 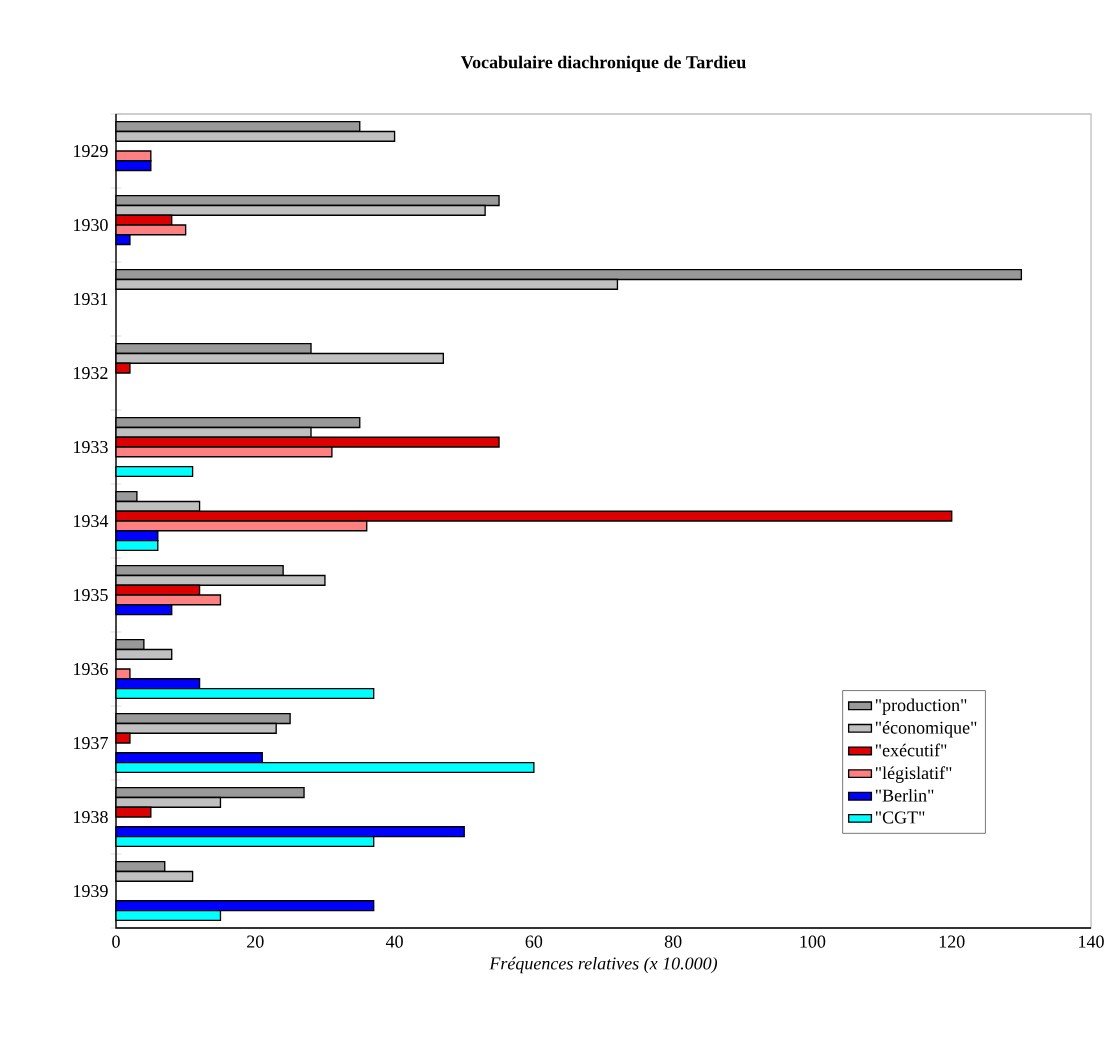 What do you see at coordinates (926, 729) in the screenshot?
I see `legend-label: "économique"` at bounding box center [926, 729].